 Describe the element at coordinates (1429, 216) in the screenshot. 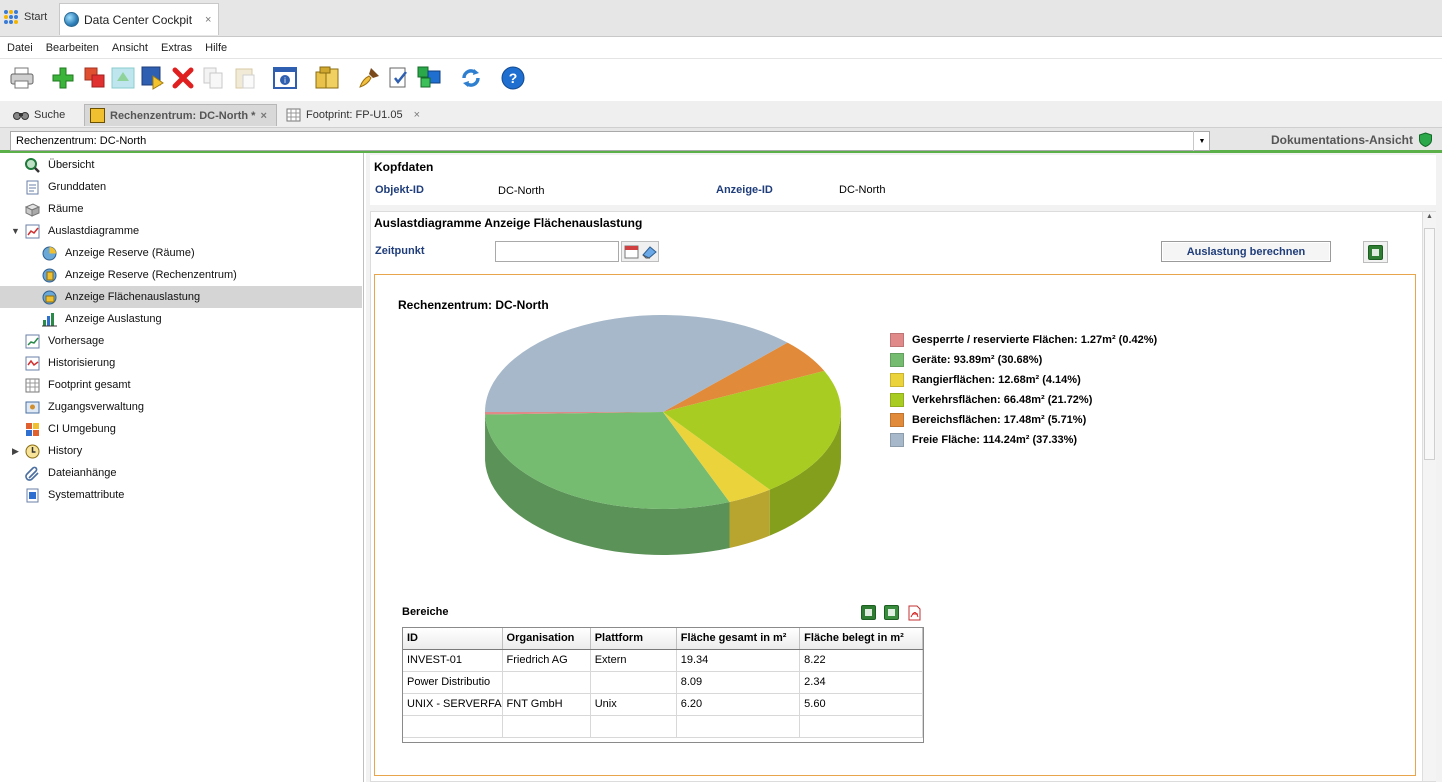

I see `scroll-up-icon: ▲` at that location.